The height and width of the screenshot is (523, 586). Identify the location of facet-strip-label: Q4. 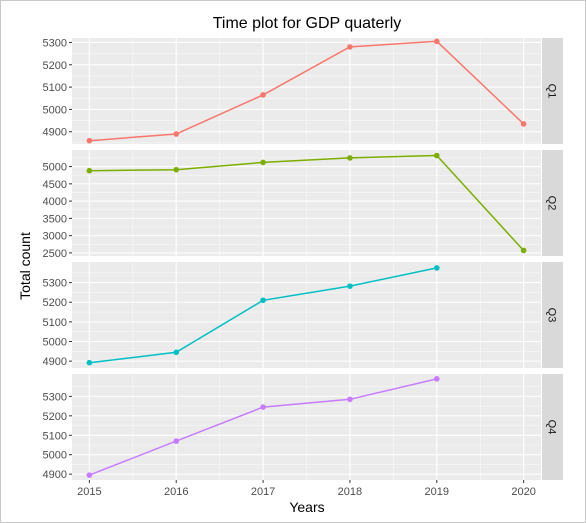
(552, 427).